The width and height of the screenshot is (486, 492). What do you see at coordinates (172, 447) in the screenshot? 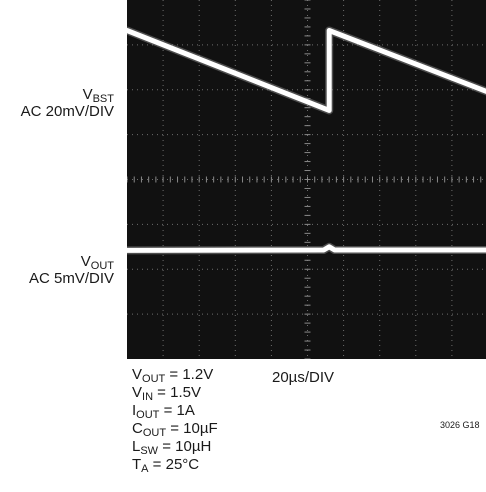
I see `condition-item: LSW = 10µH` at bounding box center [172, 447].